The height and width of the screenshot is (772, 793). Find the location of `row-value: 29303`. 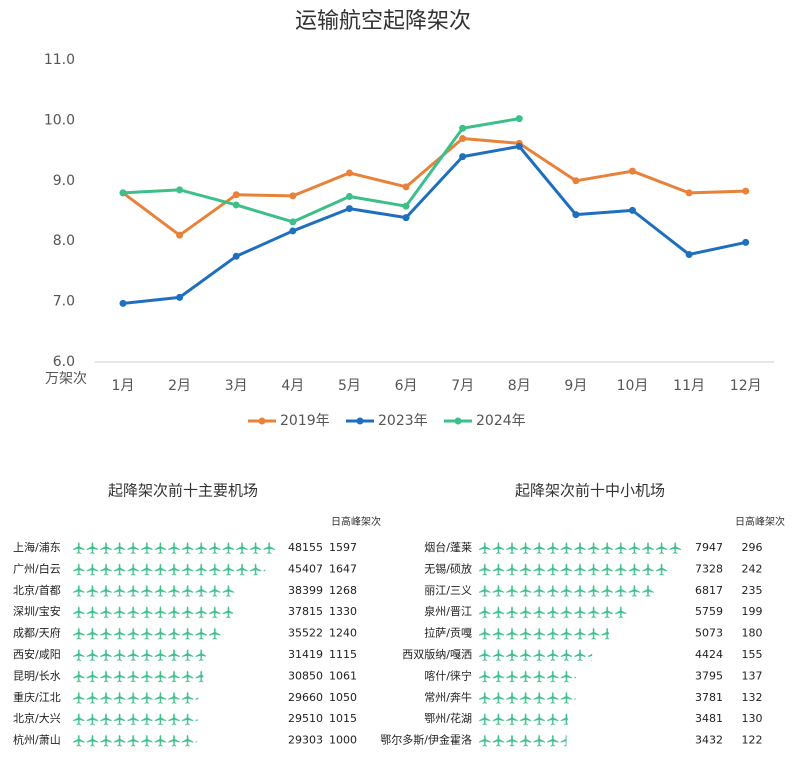

row-value: 29303 is located at coordinates (305, 740).